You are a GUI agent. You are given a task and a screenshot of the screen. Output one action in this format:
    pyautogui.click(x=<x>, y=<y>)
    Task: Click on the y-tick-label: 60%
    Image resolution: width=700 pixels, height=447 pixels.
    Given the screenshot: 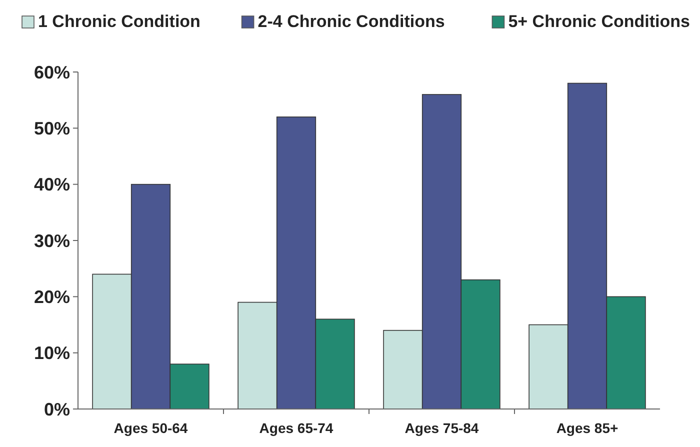 What is the action you would take?
    pyautogui.click(x=52, y=72)
    